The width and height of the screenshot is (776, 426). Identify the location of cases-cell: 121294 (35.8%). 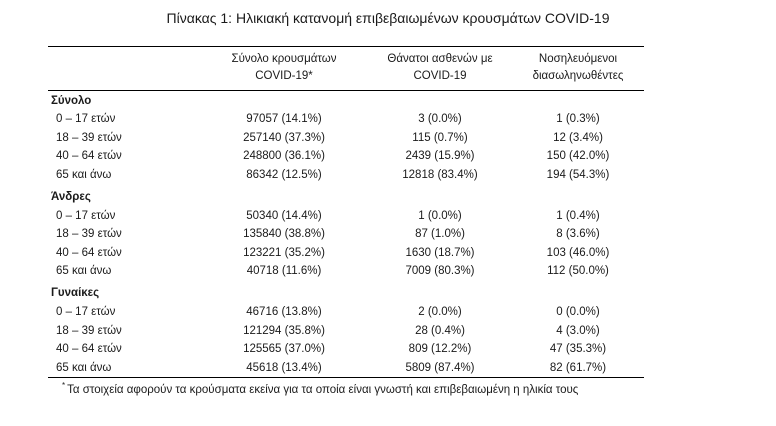
(284, 330).